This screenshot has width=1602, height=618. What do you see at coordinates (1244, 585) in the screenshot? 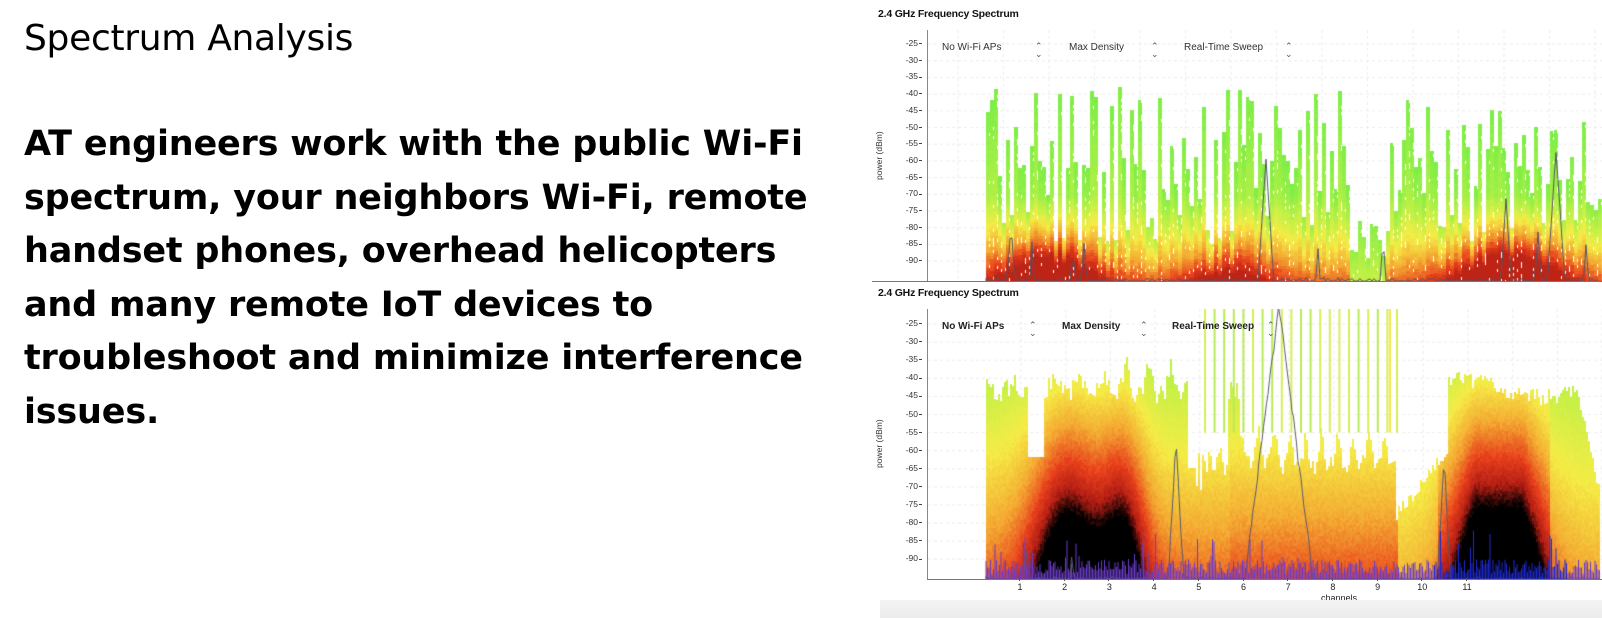
I see `x-tick-label: 6` at bounding box center [1244, 585].